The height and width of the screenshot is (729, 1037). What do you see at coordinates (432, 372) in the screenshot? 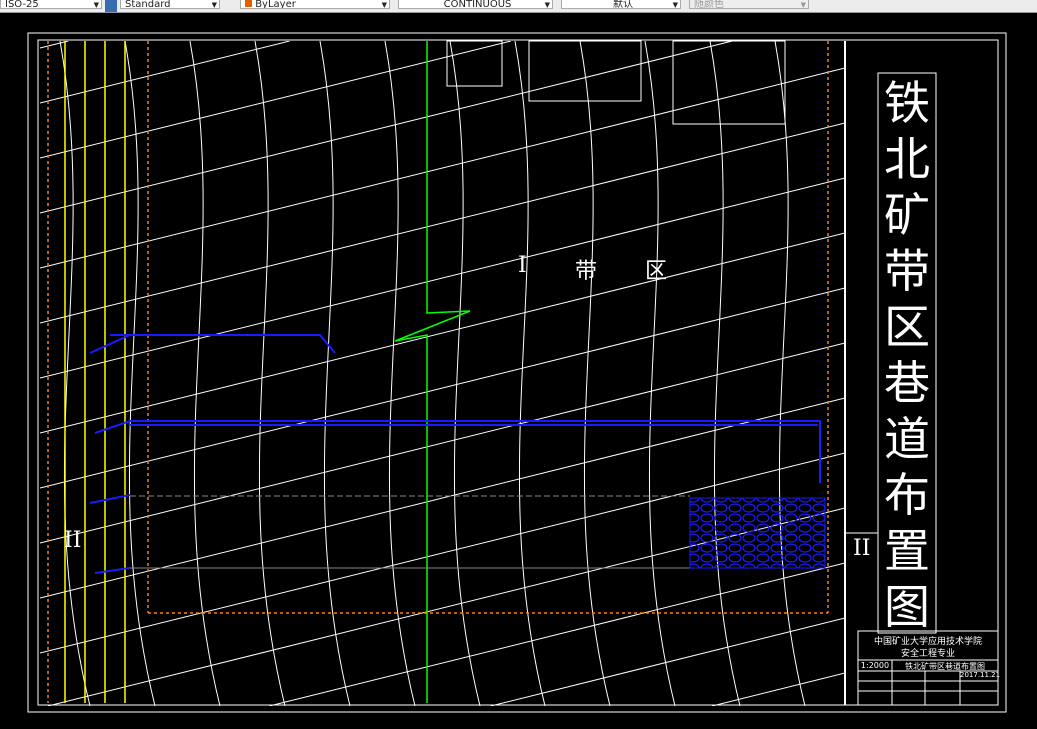
I see `fault-line` at bounding box center [432, 372].